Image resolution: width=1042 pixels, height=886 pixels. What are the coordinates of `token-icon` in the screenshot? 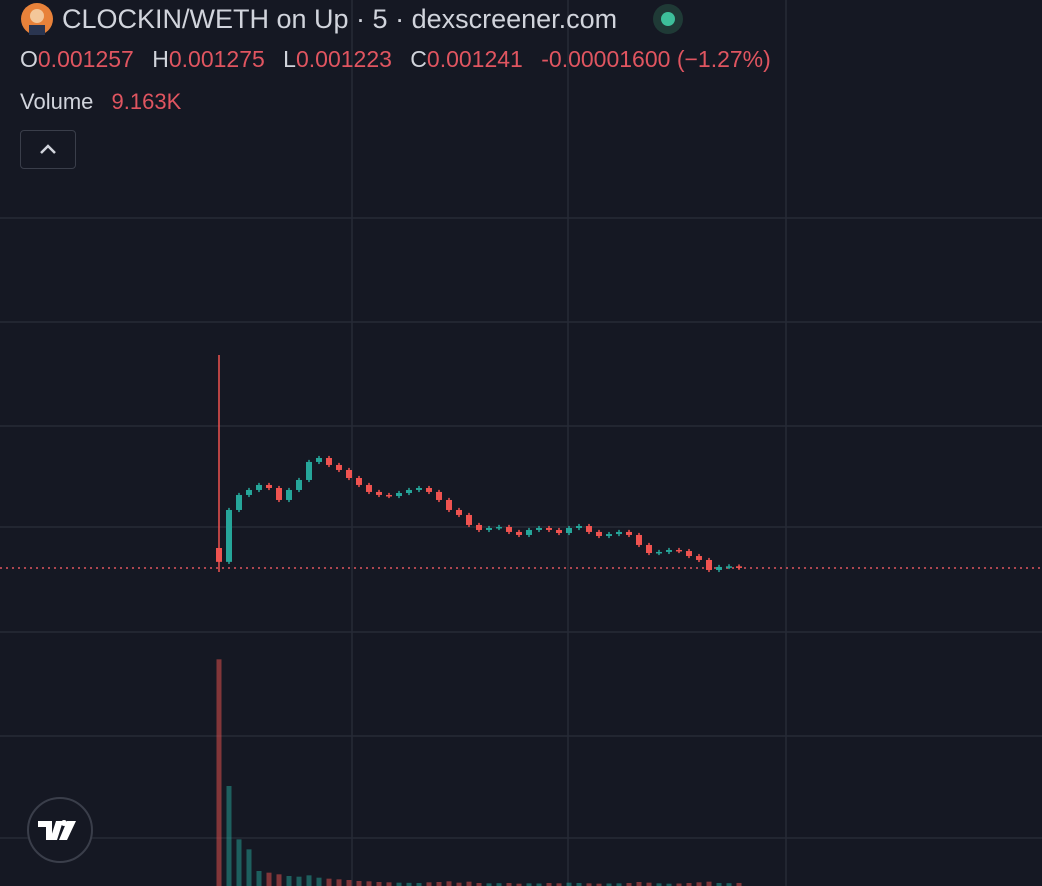 It's located at (37, 19).